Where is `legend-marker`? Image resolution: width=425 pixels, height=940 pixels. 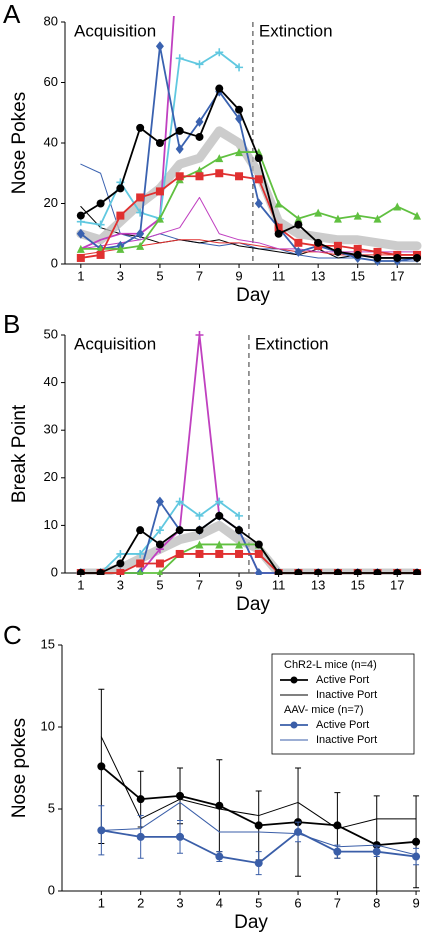 legend-marker is located at coordinates (294, 680).